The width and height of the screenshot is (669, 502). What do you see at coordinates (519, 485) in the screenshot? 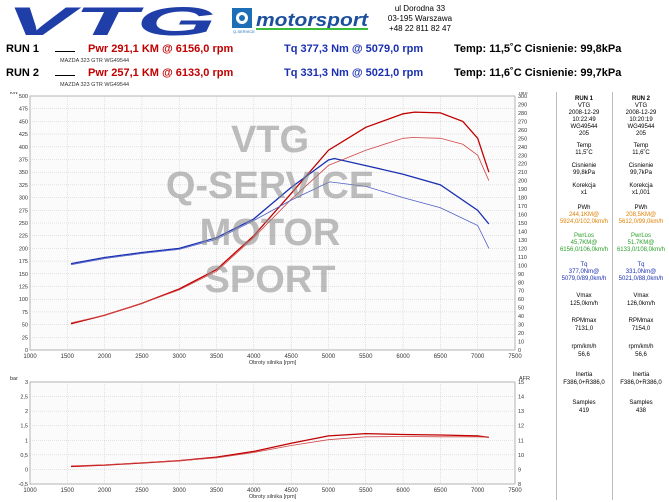
I see `y-right-tick-label: 8` at bounding box center [519, 485].